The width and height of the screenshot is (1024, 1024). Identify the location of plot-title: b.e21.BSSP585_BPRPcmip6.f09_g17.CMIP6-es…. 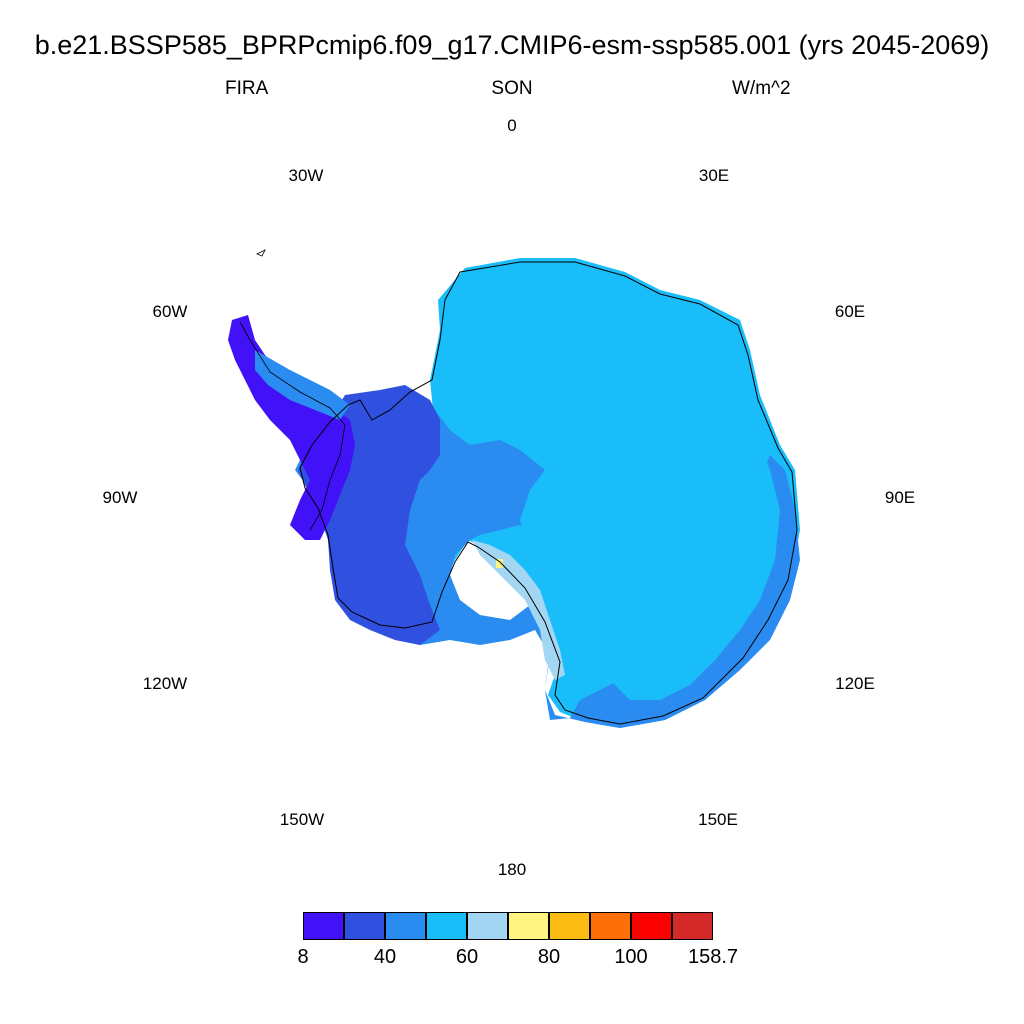
(512, 45).